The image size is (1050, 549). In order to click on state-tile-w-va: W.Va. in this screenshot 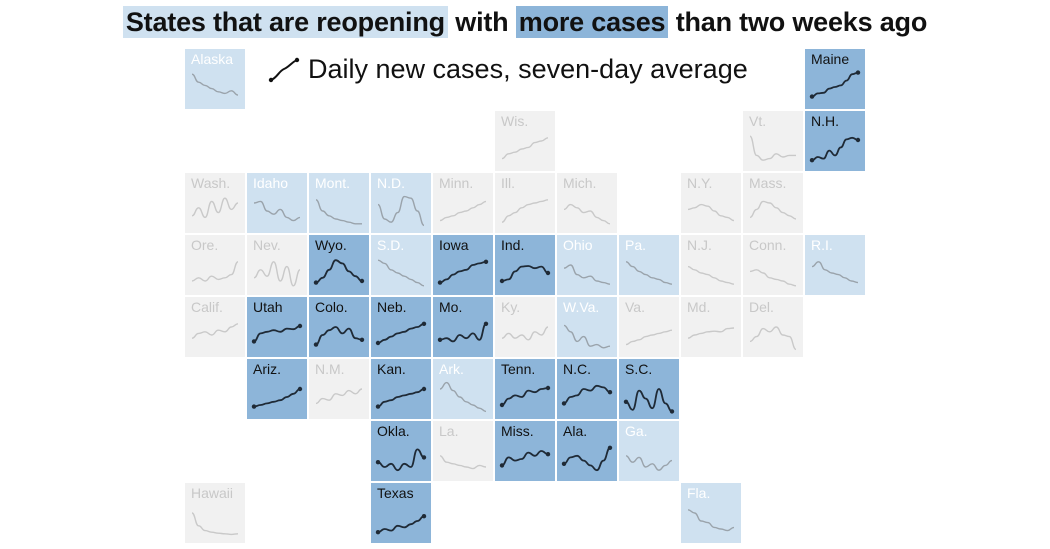, I will do `click(587, 327)`.